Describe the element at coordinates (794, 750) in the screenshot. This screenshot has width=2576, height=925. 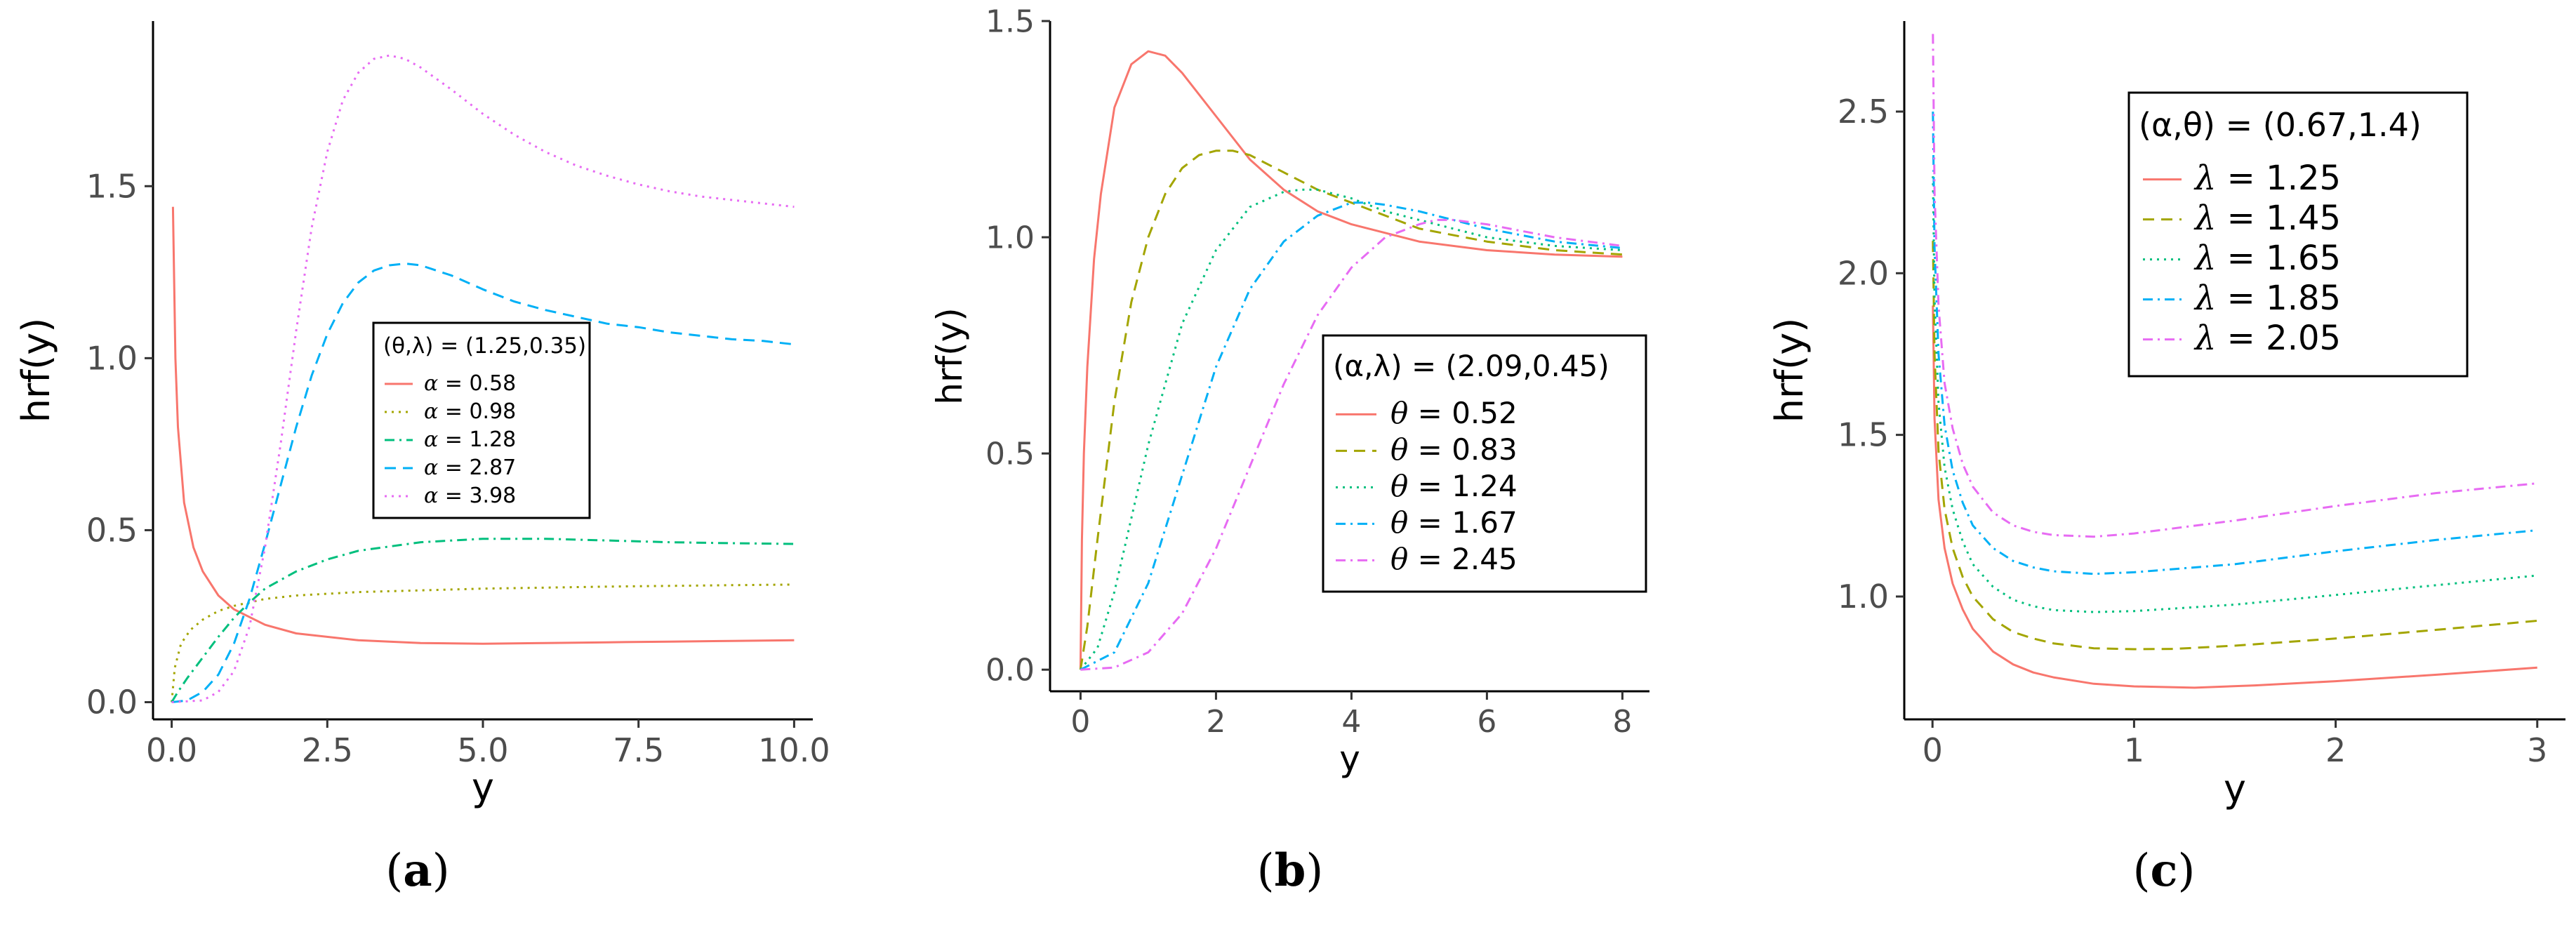
I see `x-tick-label-a-4: 10.0` at that location.